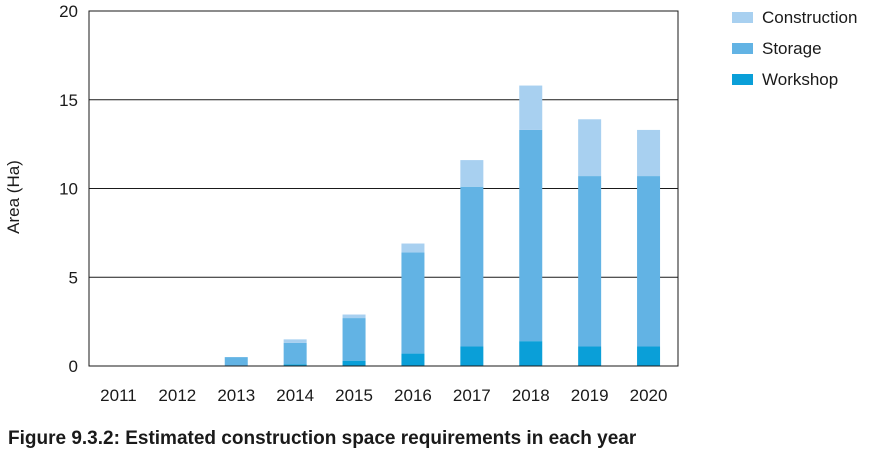 This screenshot has height=457, width=878. Describe the element at coordinates (472, 266) in the screenshot. I see `bar-storage-2017` at that location.